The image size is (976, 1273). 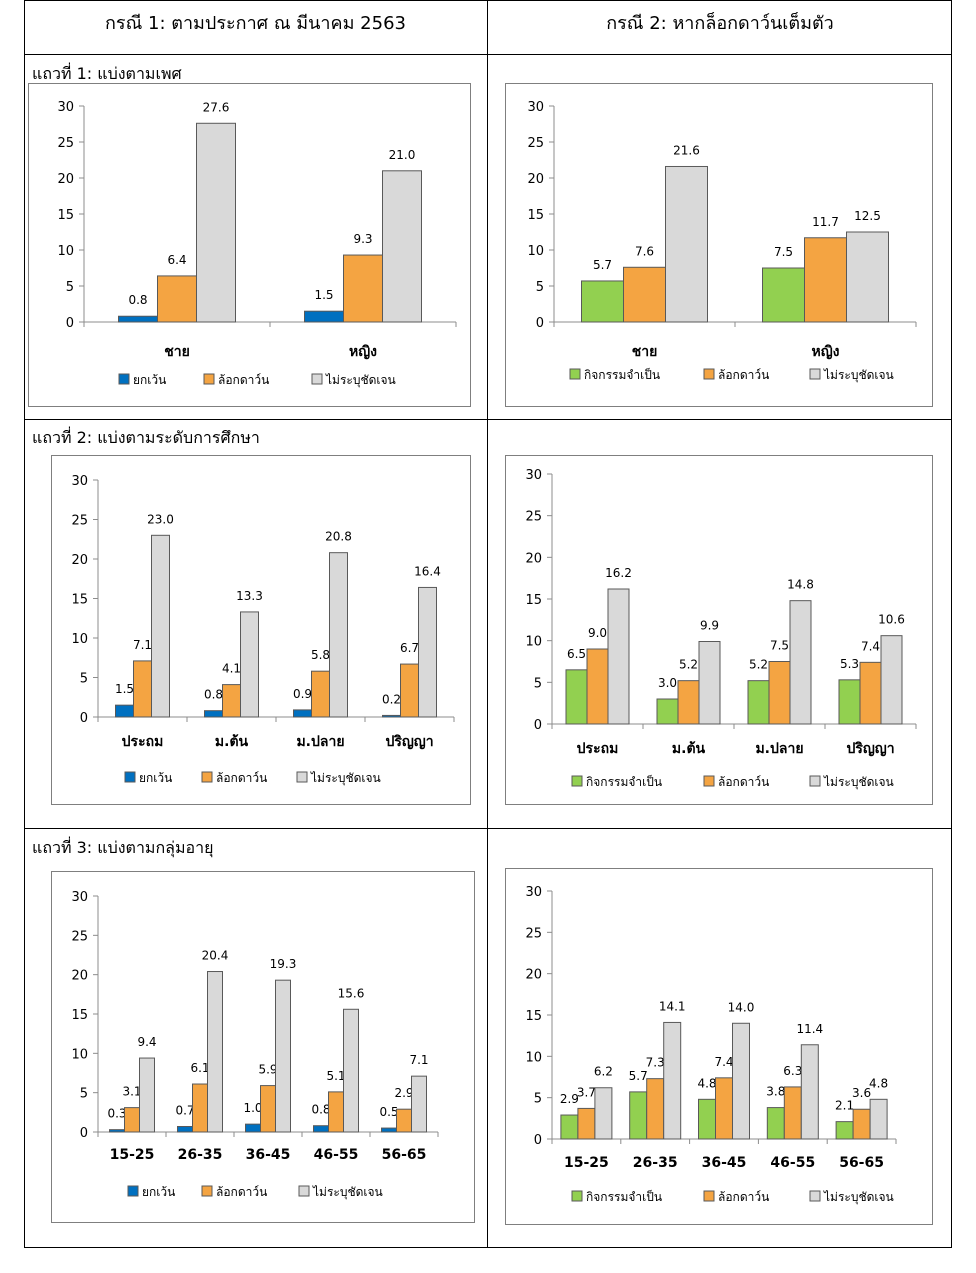 What do you see at coordinates (362, 239) in the screenshot?
I see `data-label: 9.3` at bounding box center [362, 239].